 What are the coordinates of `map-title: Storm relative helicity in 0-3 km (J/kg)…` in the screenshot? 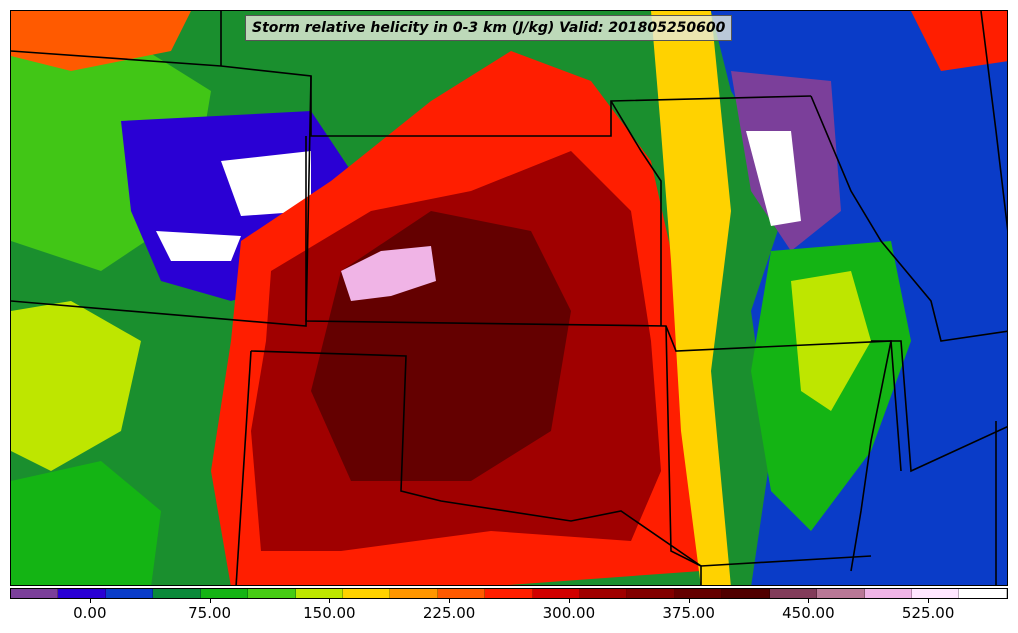 It's located at (489, 28).